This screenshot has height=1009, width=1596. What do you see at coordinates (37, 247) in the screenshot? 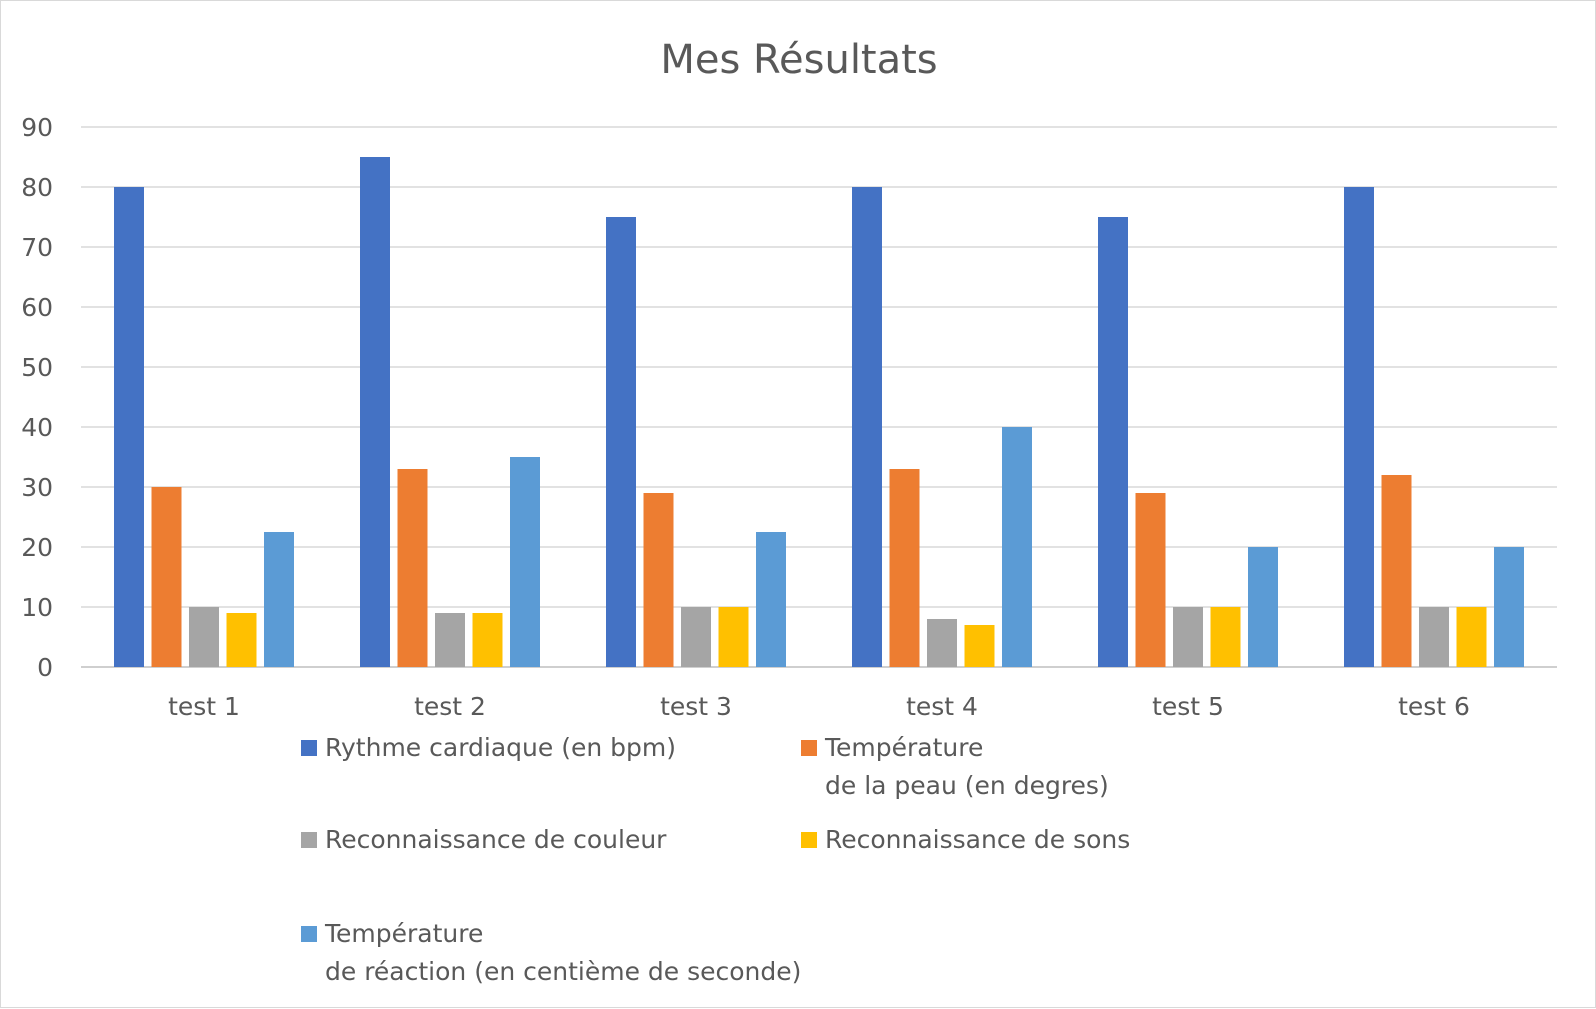
I see `y-tick-label: 70` at bounding box center [37, 247].